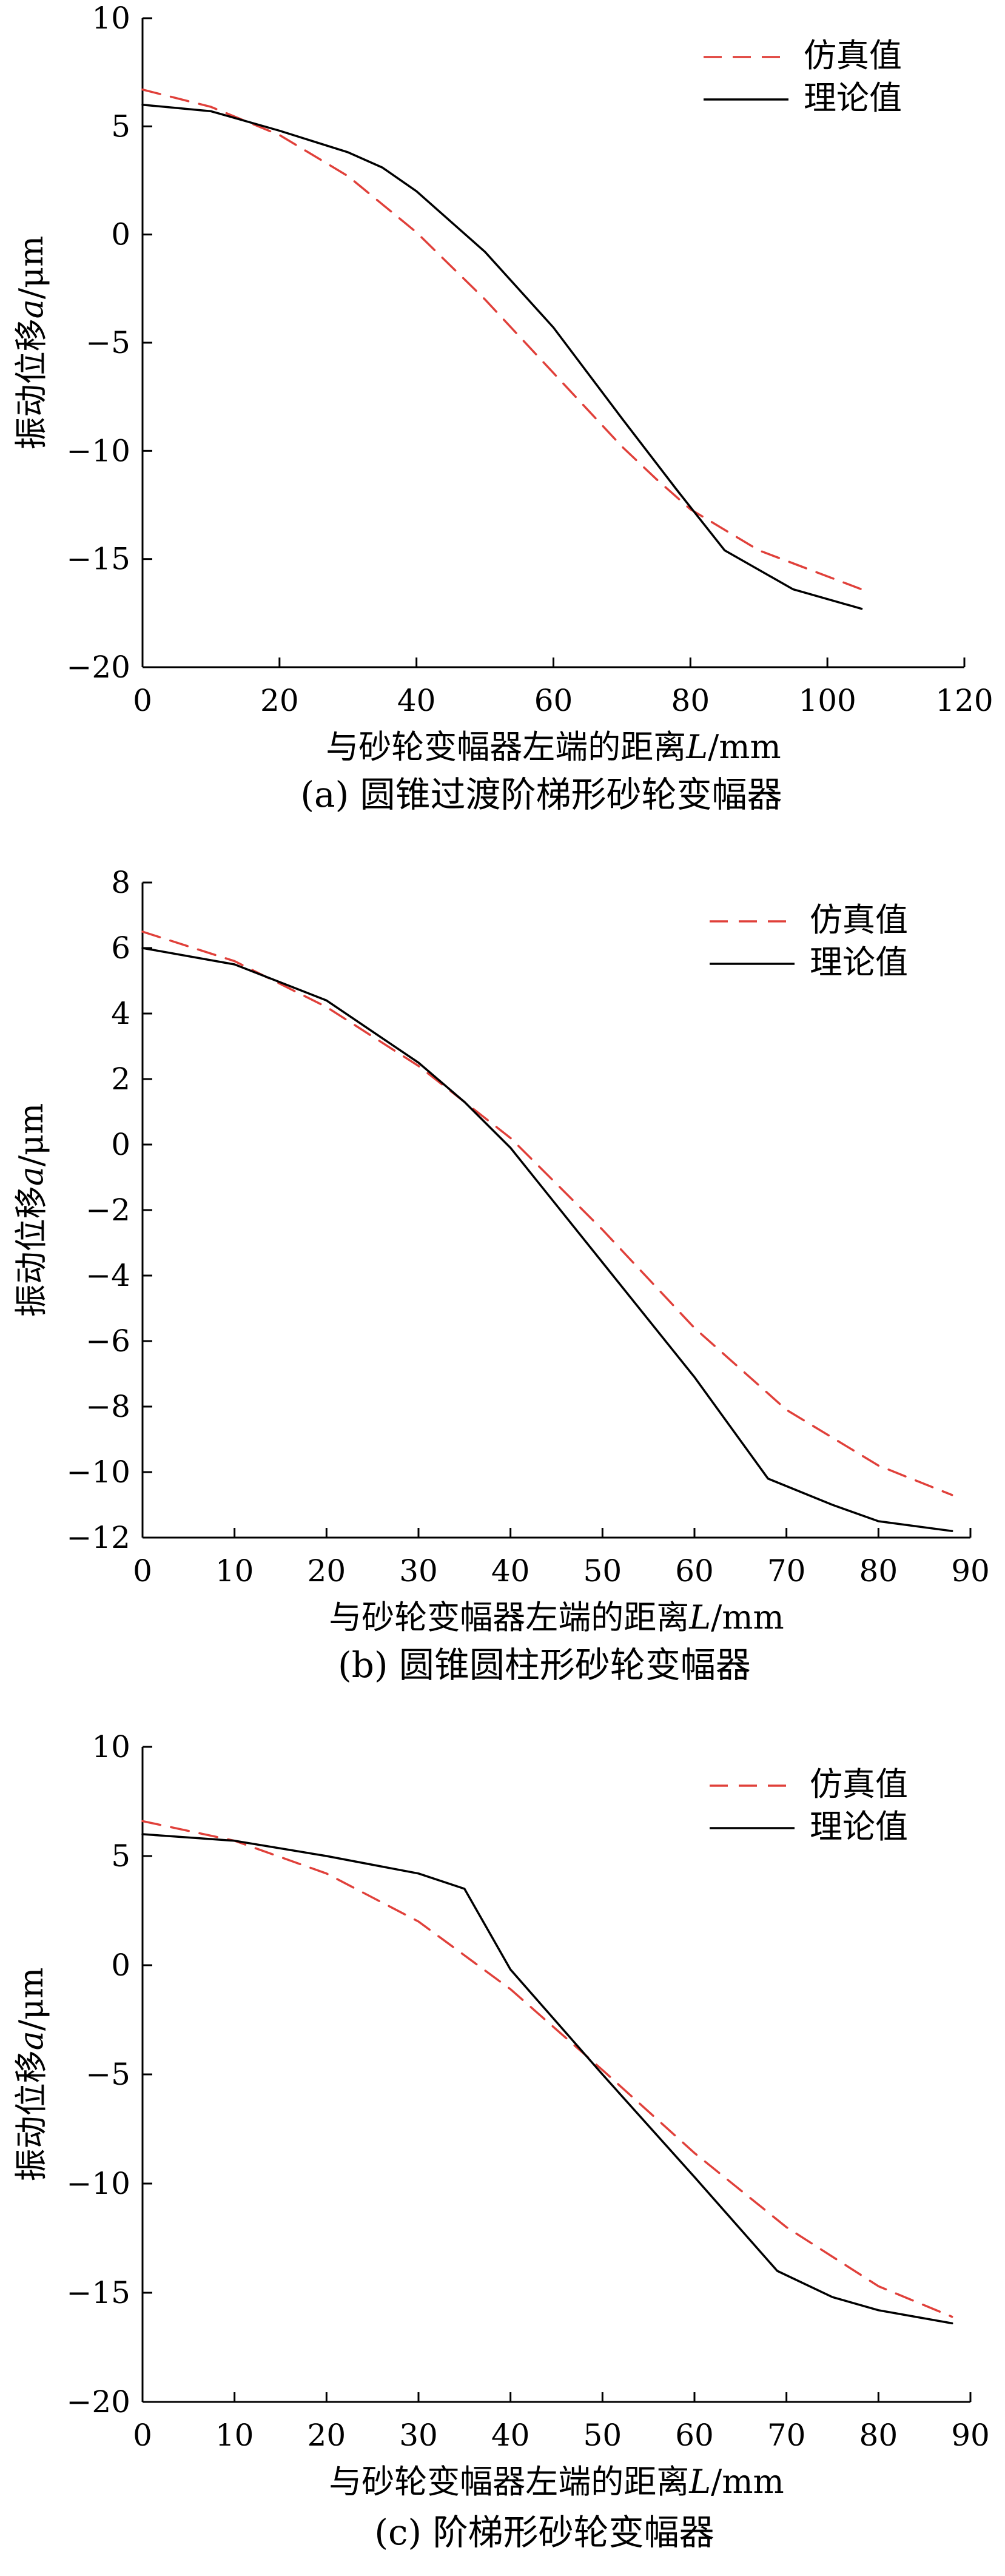 This screenshot has height=2576, width=1005. What do you see at coordinates (964, 700) in the screenshot?
I see `x-tick-label: 120` at bounding box center [964, 700].